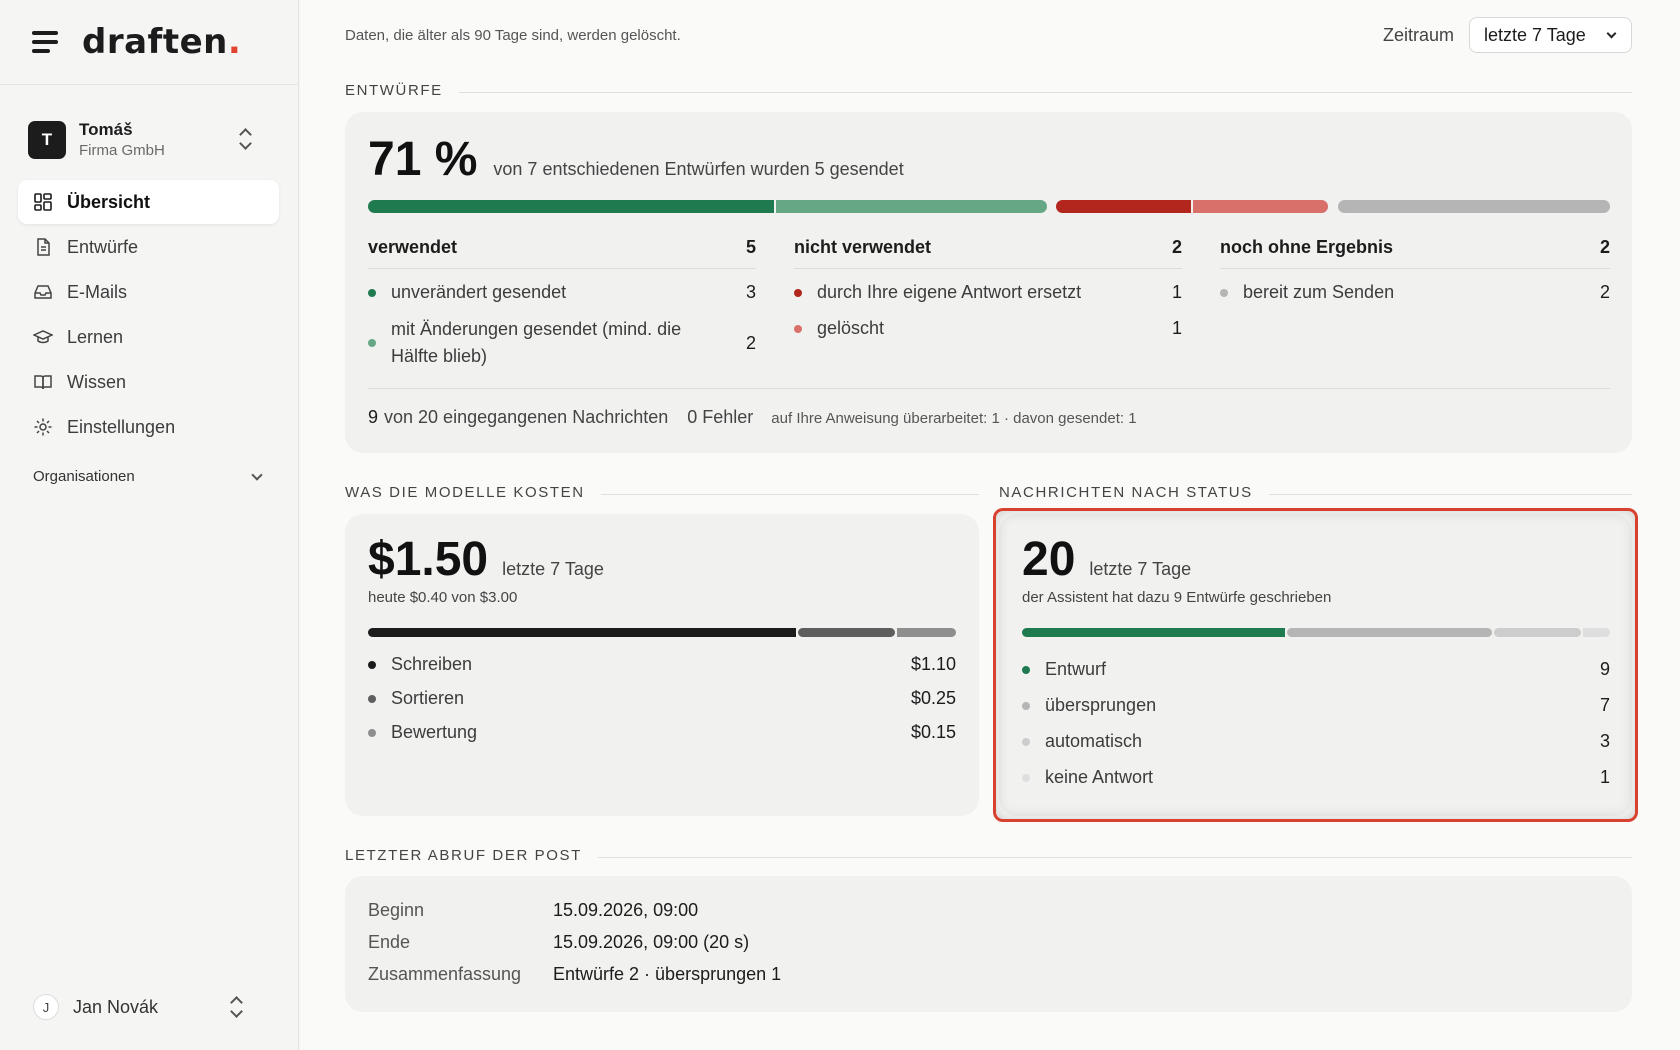  I want to click on period-select: letzte 7 Tage, so click(1550, 35).